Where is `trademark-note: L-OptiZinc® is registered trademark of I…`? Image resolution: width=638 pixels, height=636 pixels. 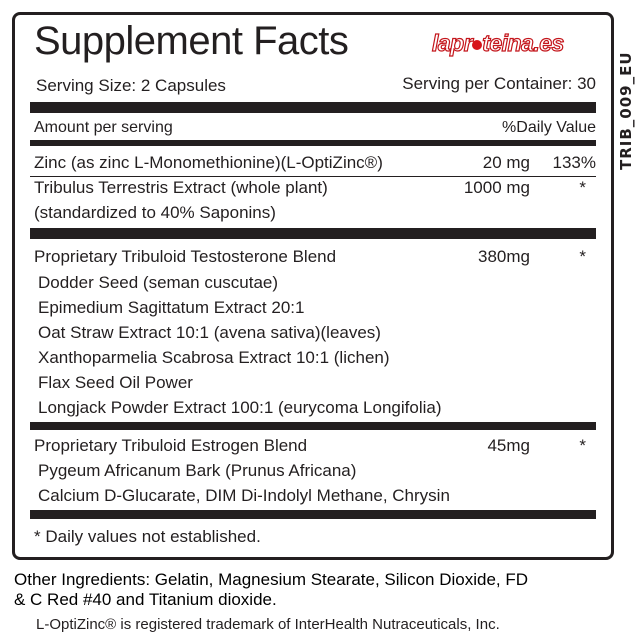 trademark-note: L-OptiZinc® is registered trademark of I… is located at coordinates (268, 624).